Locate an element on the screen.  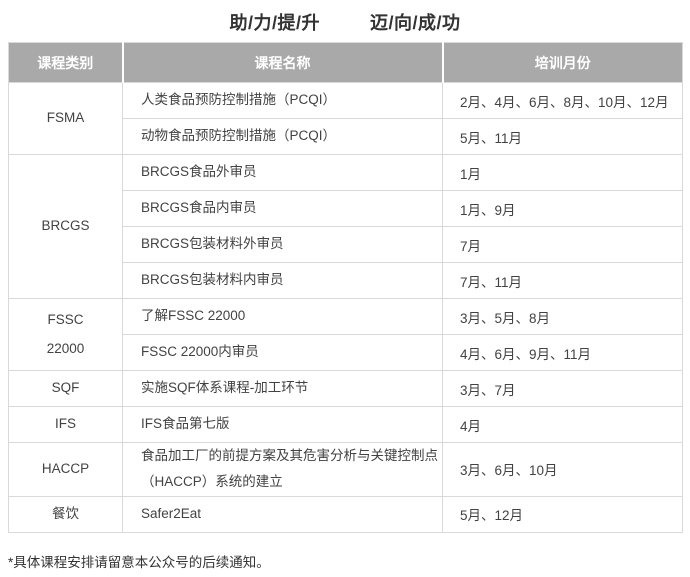
table-row: 餐饮 Safer2Eat 5月、12月 is located at coordinates (345, 514).